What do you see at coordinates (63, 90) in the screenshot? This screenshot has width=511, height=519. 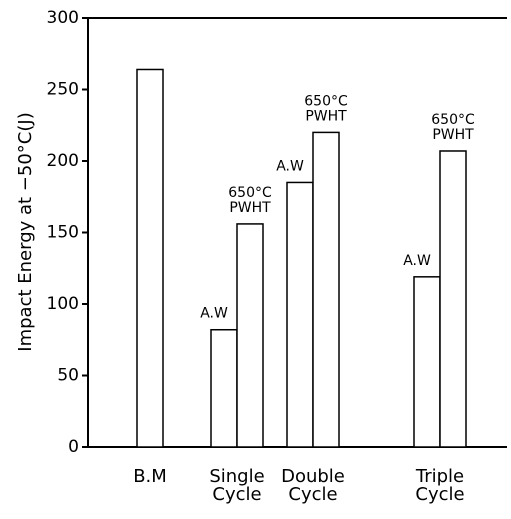 I see `y-tick-label: 250` at bounding box center [63, 90].